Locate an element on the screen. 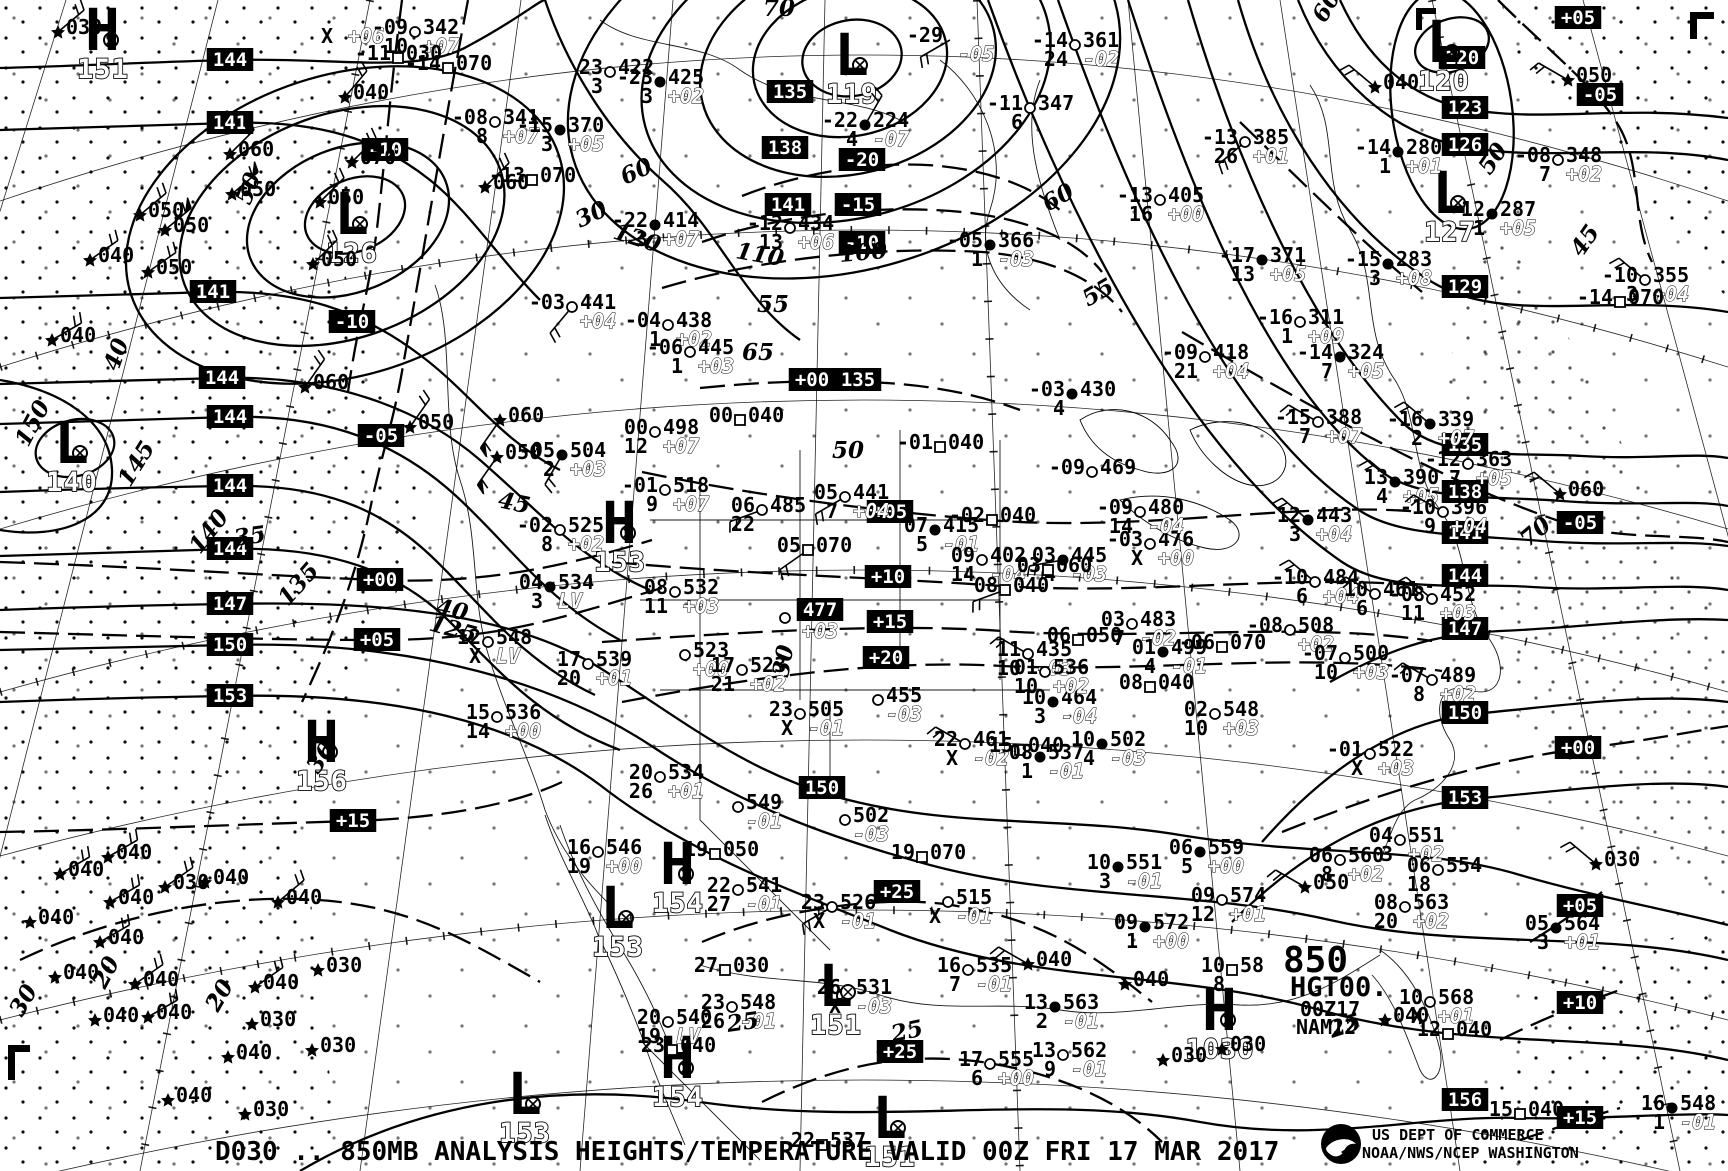  station-height: 060 is located at coordinates (331, 382).